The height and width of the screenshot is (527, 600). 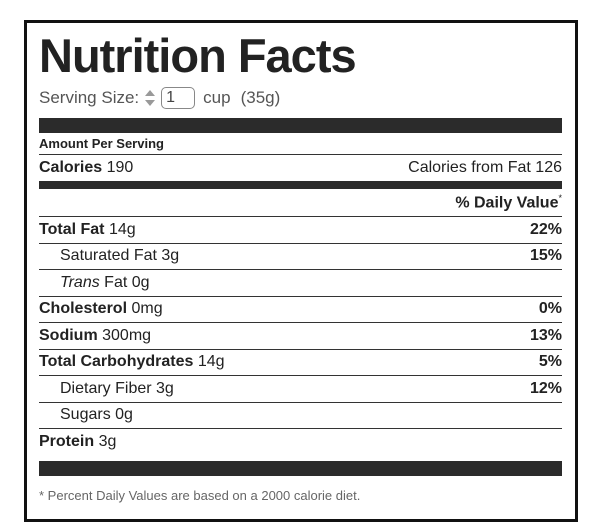 What do you see at coordinates (545, 256) in the screenshot?
I see `daily-value: 15%` at bounding box center [545, 256].